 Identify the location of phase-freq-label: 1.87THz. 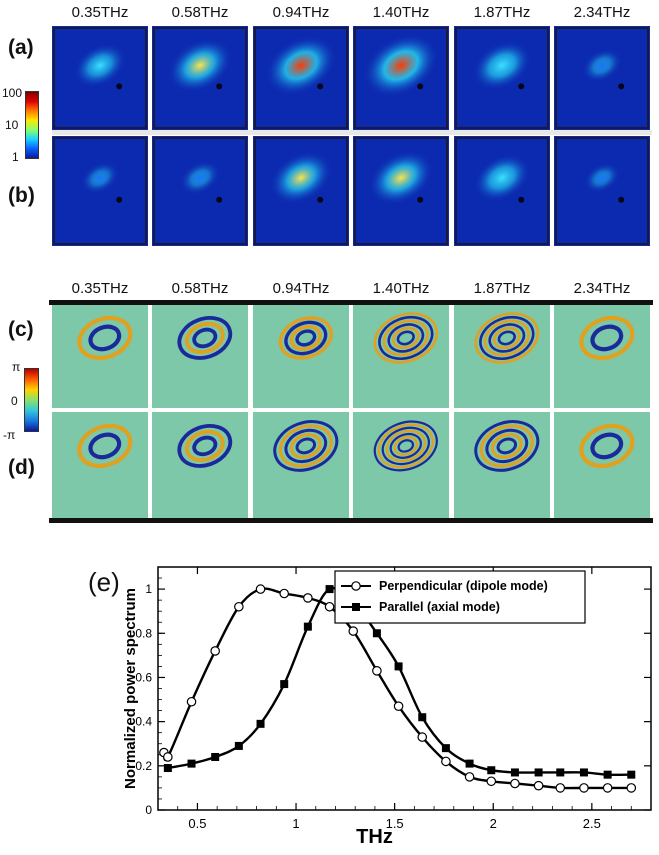
(502, 288).